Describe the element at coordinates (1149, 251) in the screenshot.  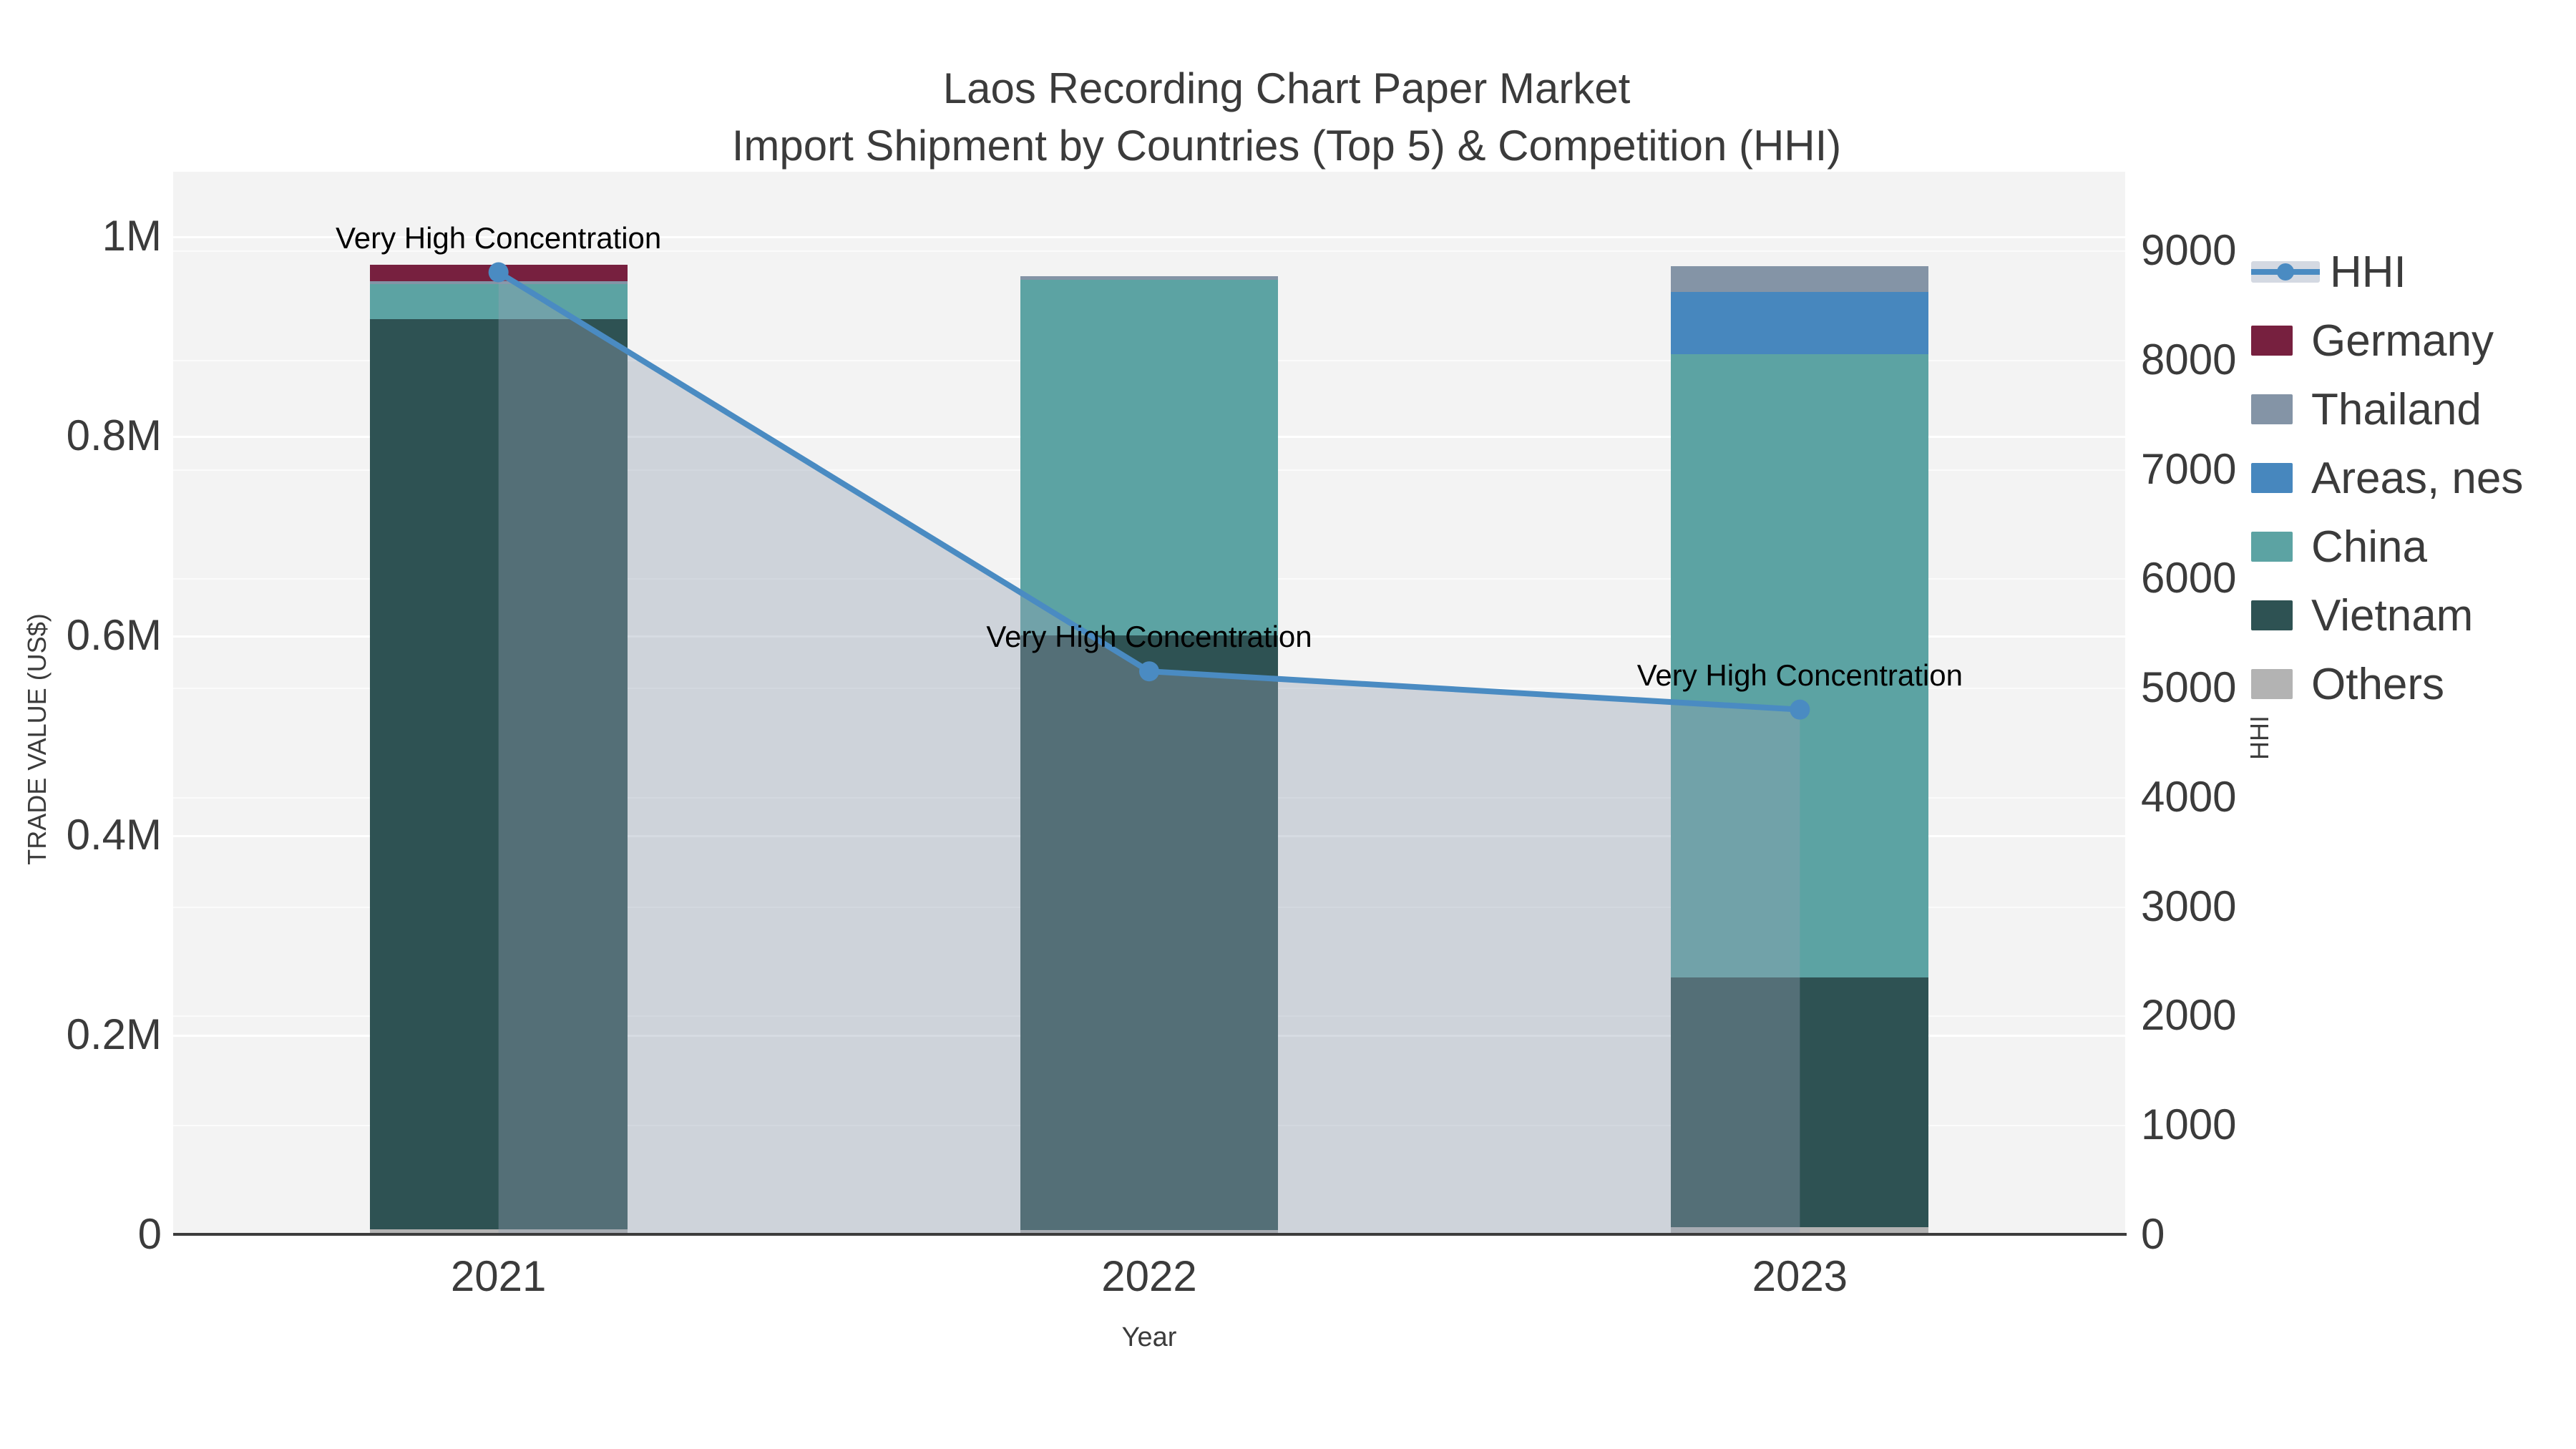
I see `gridline-hhi` at that location.